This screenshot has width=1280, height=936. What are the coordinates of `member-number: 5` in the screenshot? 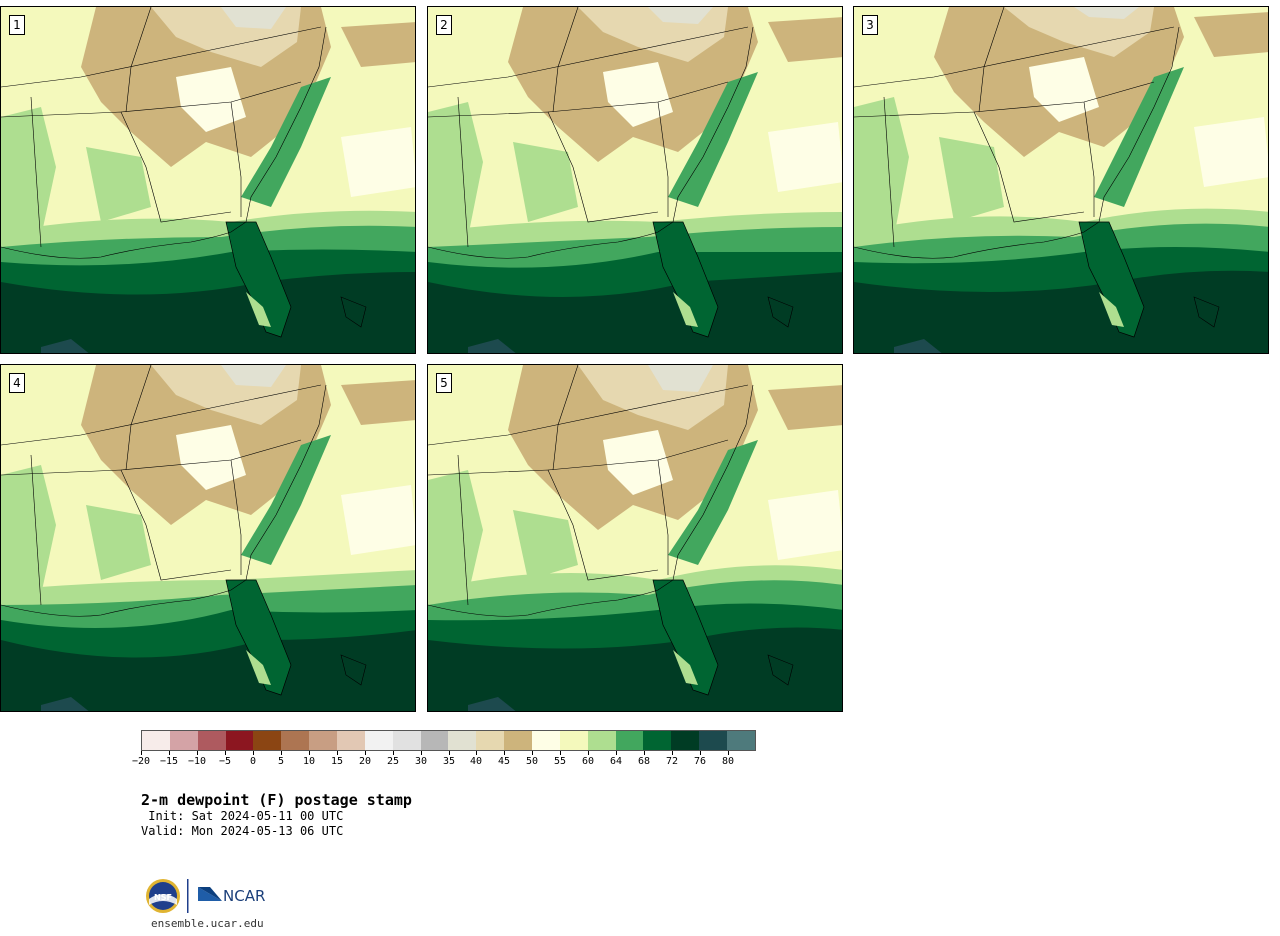 It's located at (444, 383).